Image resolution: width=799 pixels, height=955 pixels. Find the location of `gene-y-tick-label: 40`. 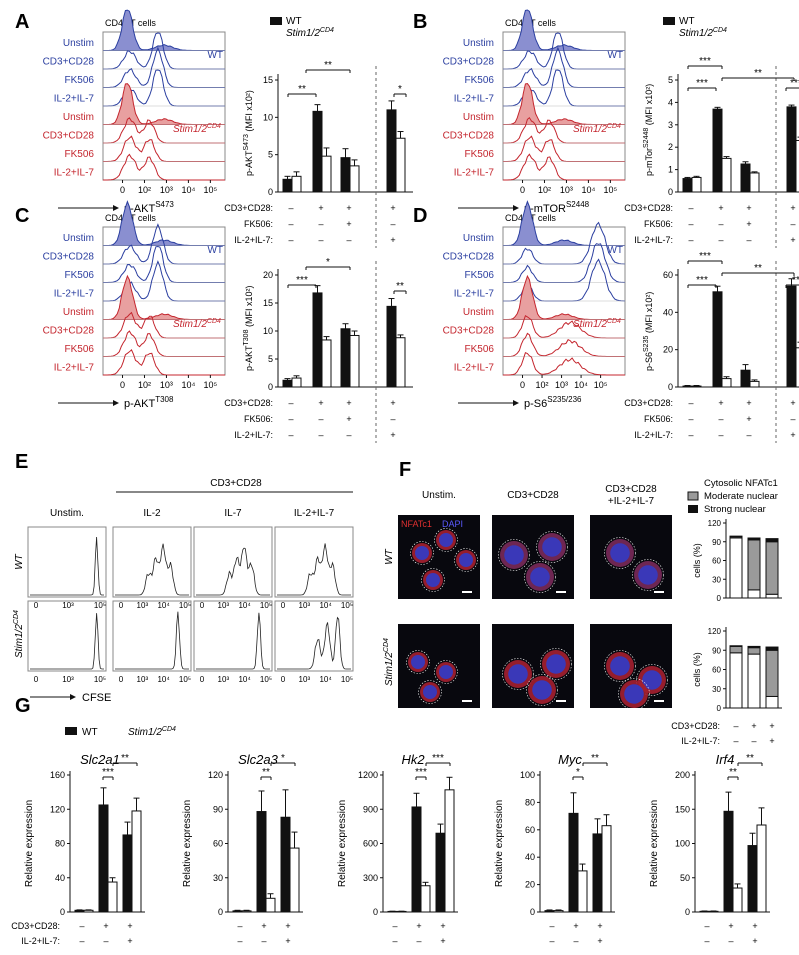

gene-y-tick-label: 40 is located at coordinates (60, 878).